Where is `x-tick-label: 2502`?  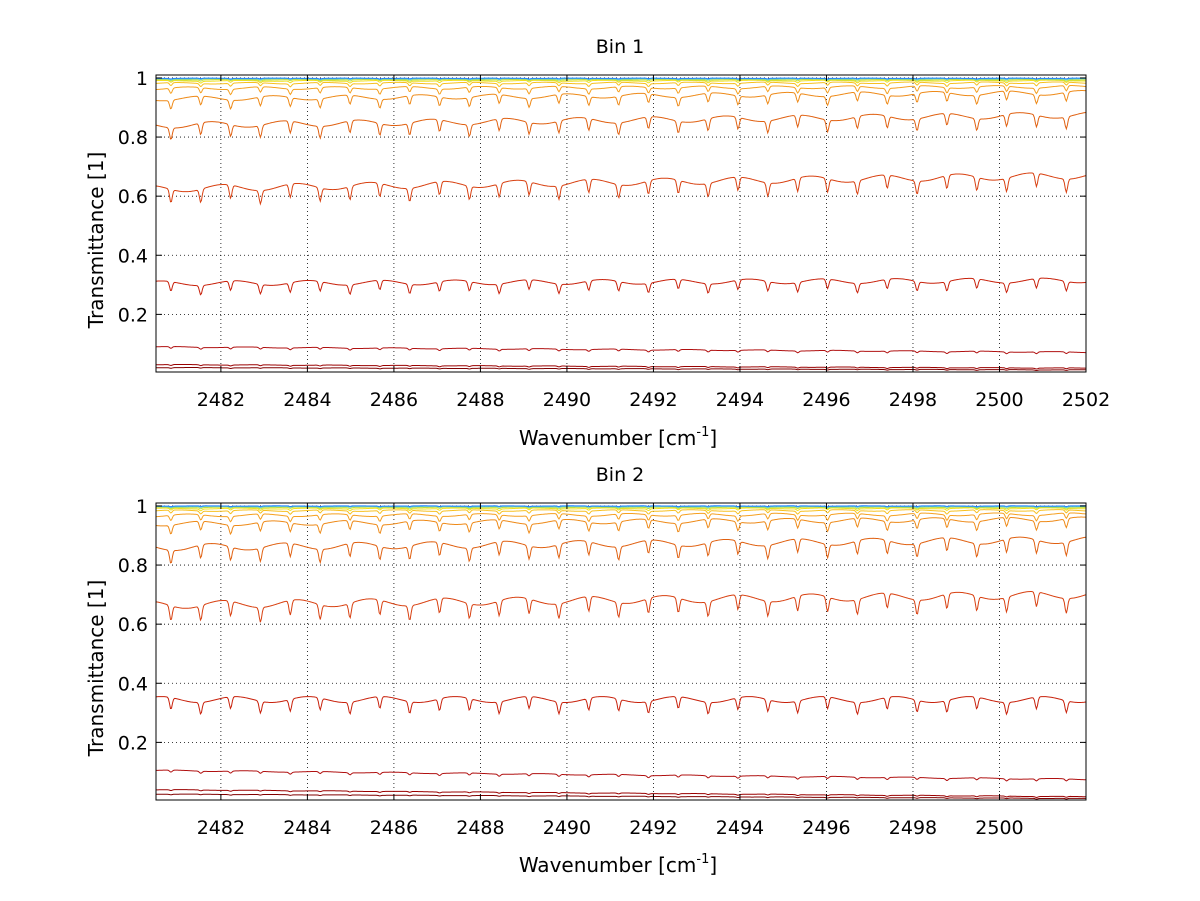
x-tick-label: 2502 is located at coordinates (1086, 400).